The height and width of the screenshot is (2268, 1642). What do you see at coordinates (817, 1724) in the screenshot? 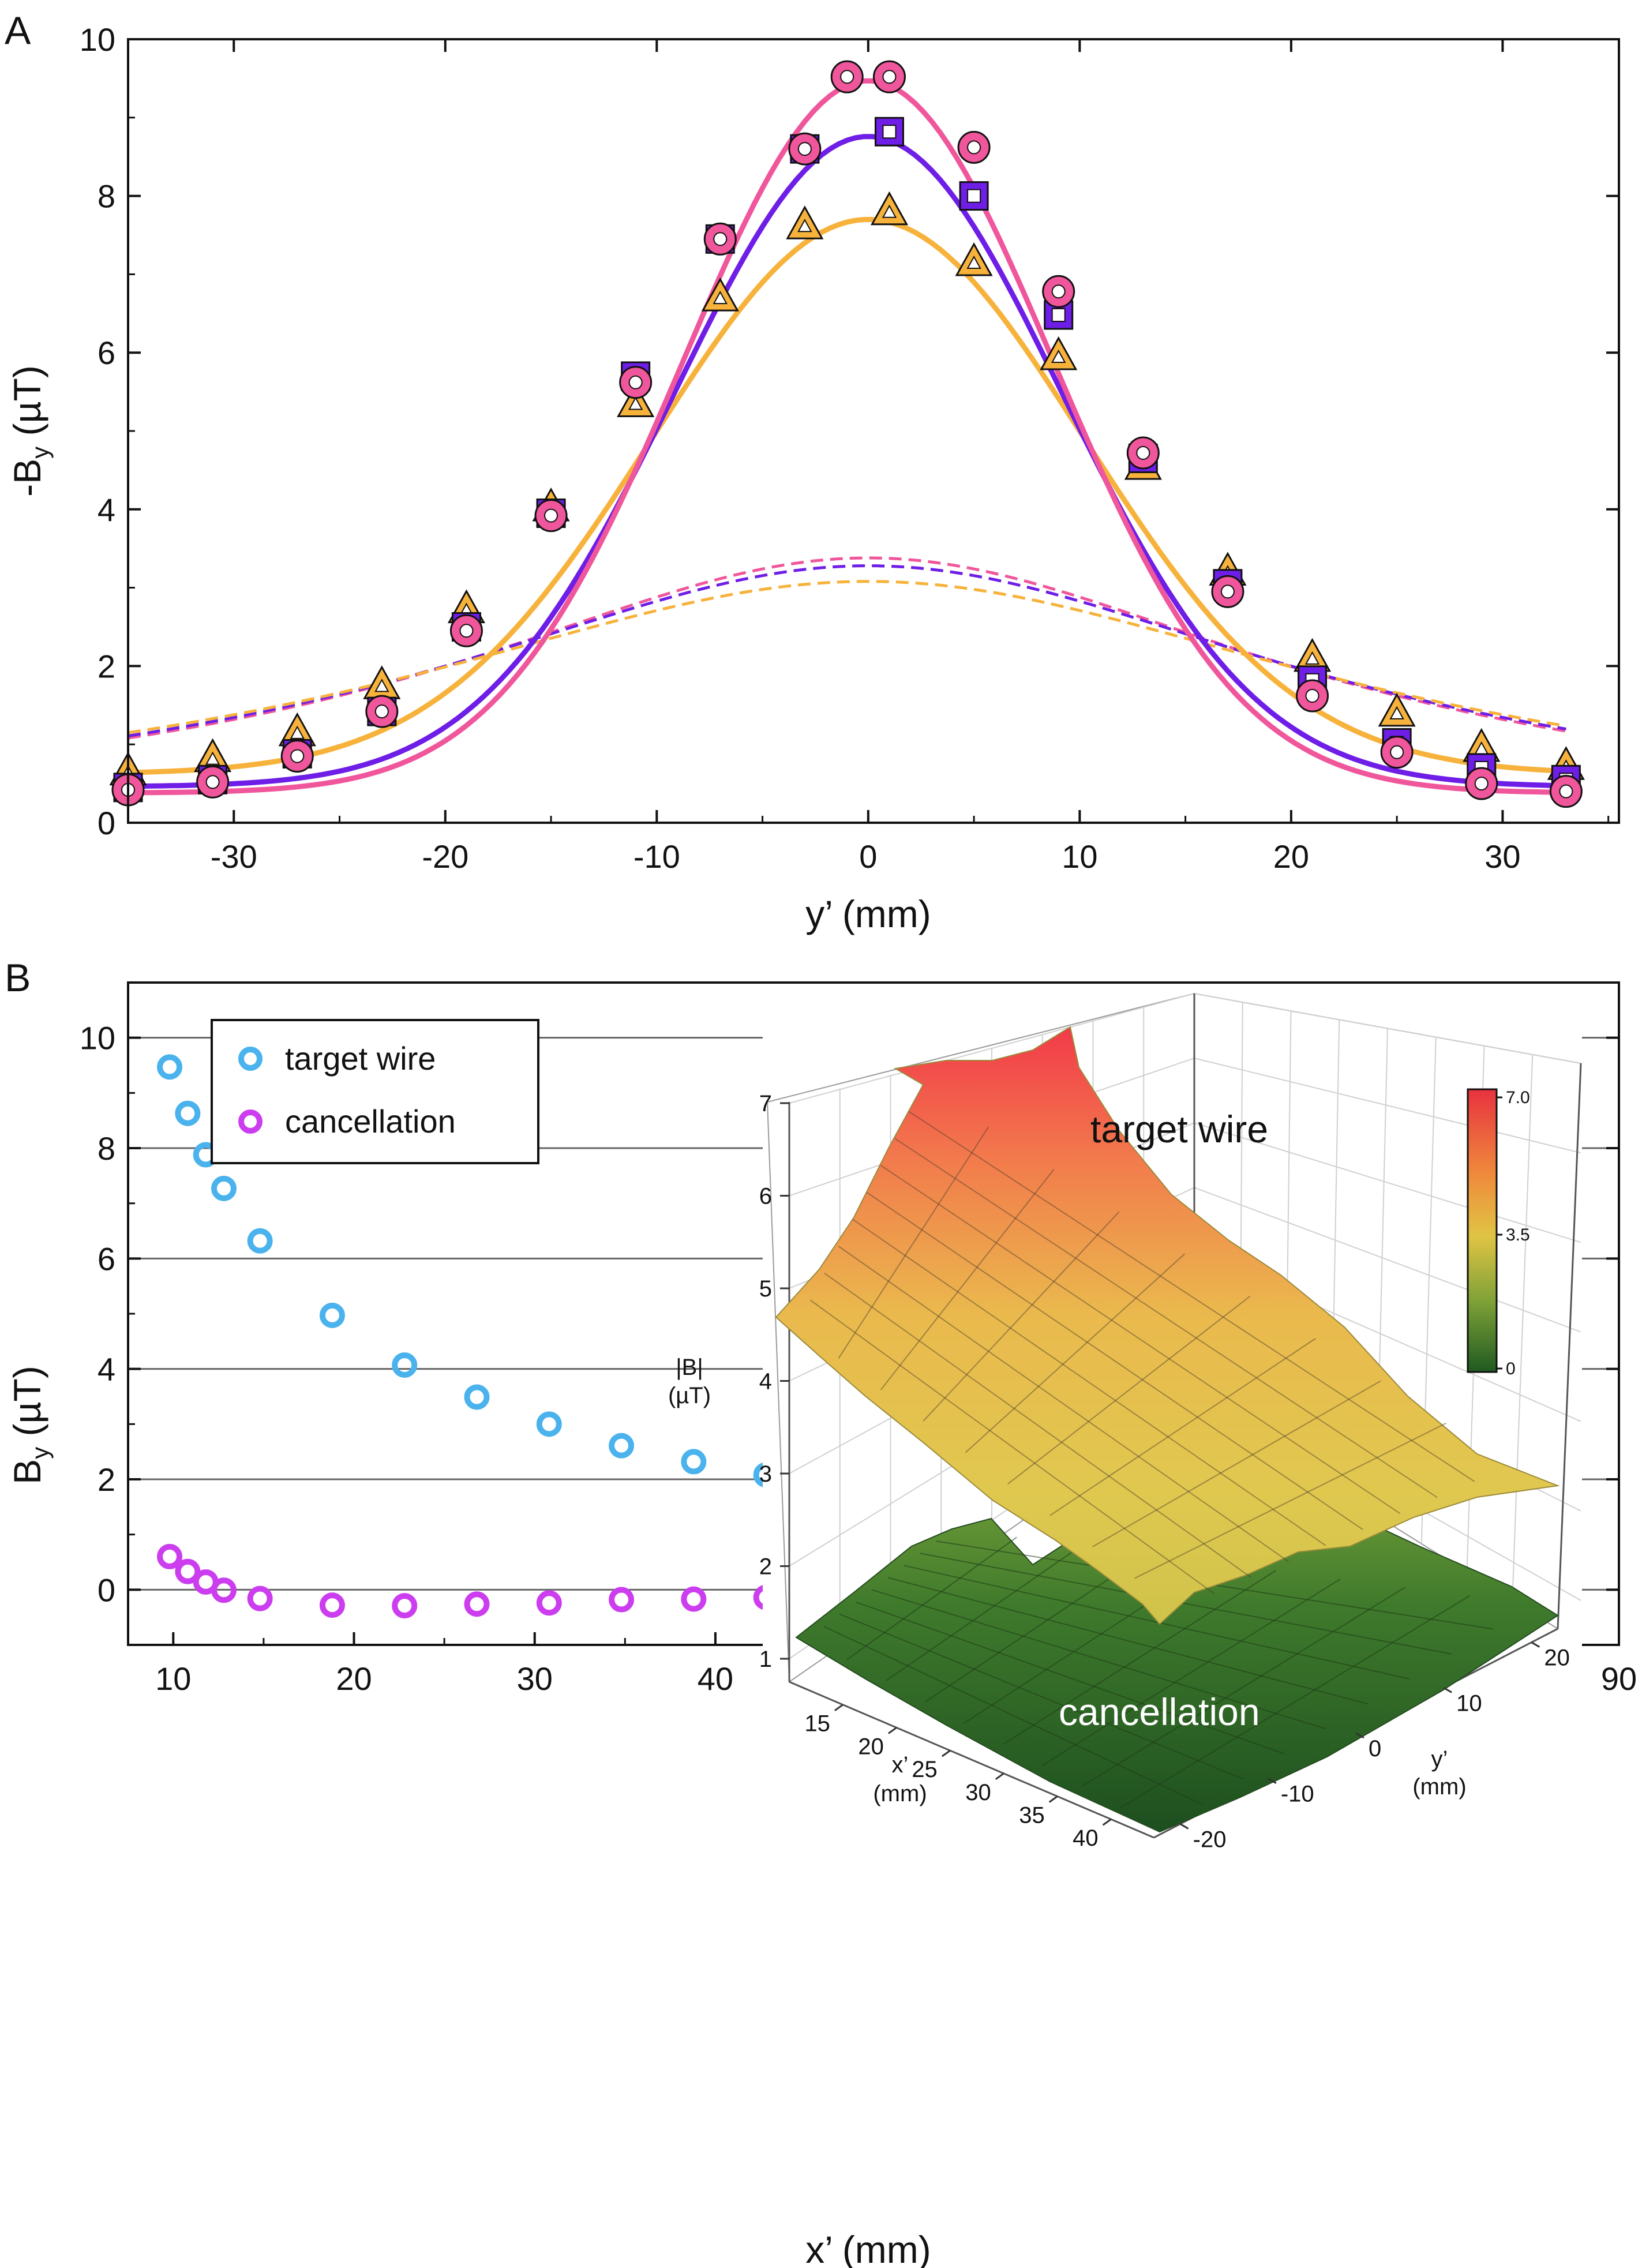
I see `inset-x-tick-label: 15` at bounding box center [817, 1724].